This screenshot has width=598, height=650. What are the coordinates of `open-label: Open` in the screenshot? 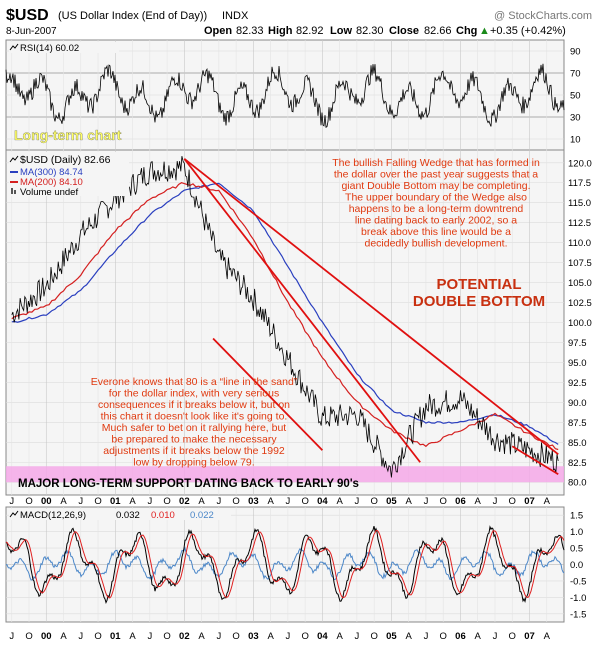 It's located at (218, 31).